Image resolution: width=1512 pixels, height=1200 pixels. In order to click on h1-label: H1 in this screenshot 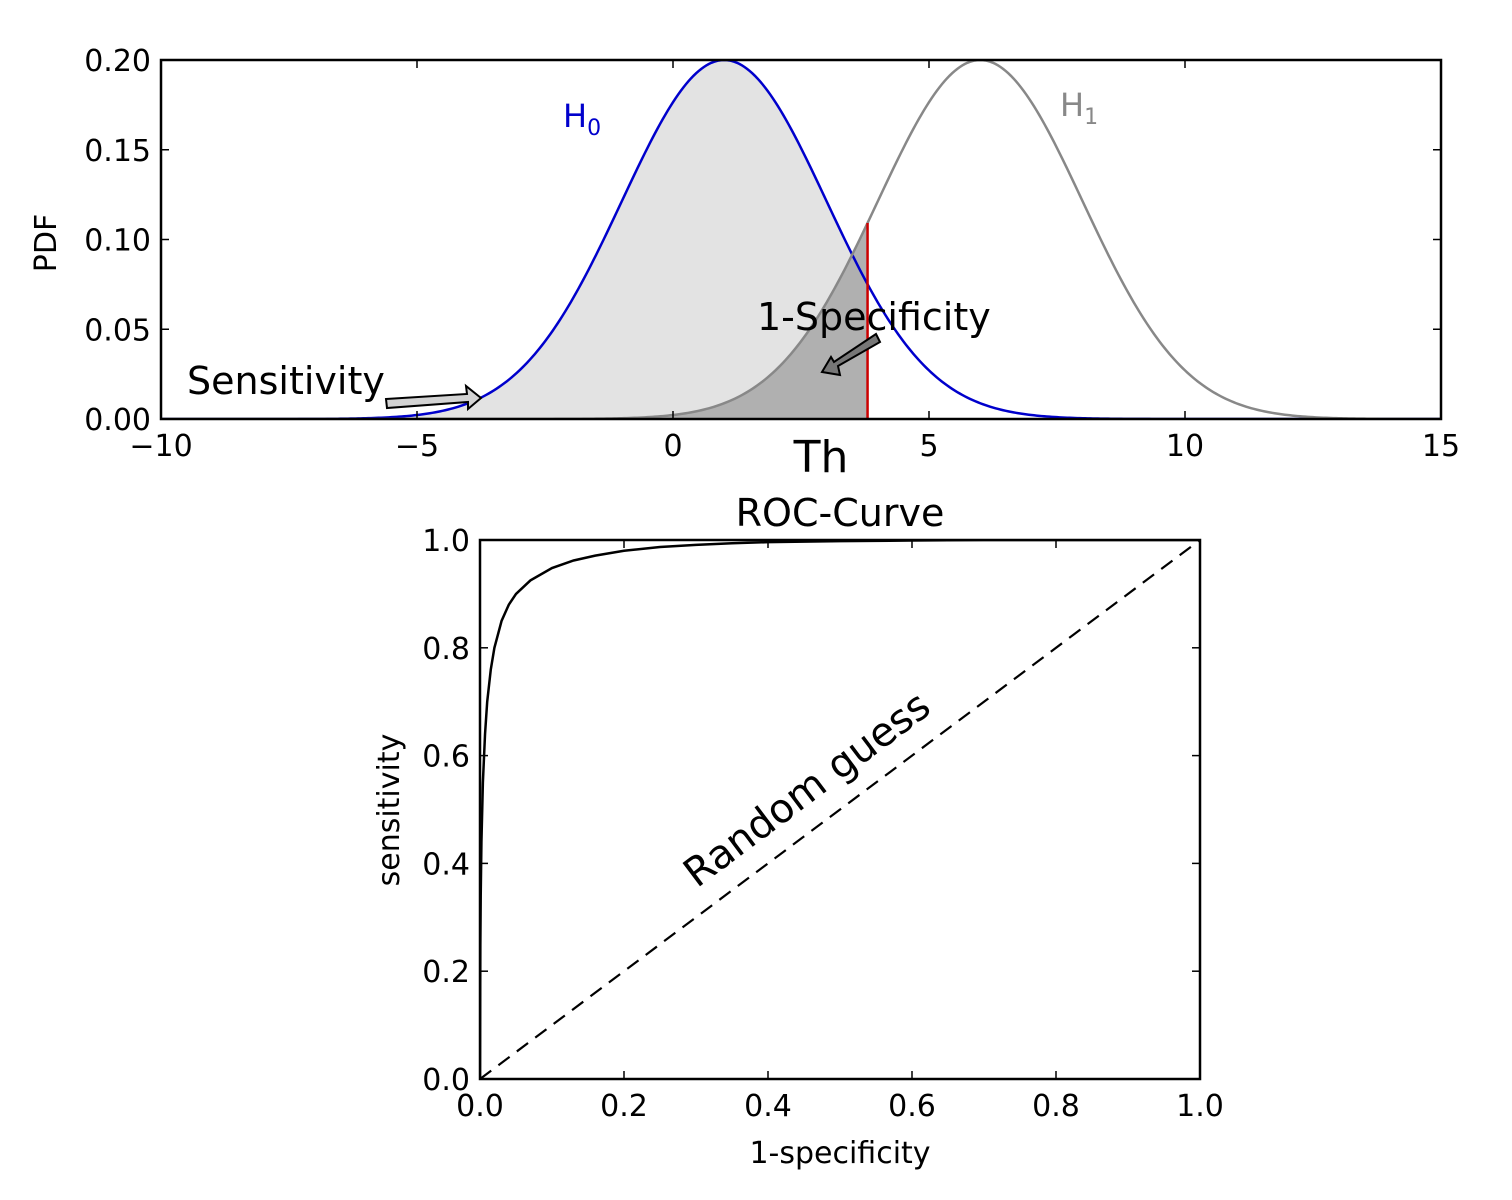, I will do `click(1079, 108)`.